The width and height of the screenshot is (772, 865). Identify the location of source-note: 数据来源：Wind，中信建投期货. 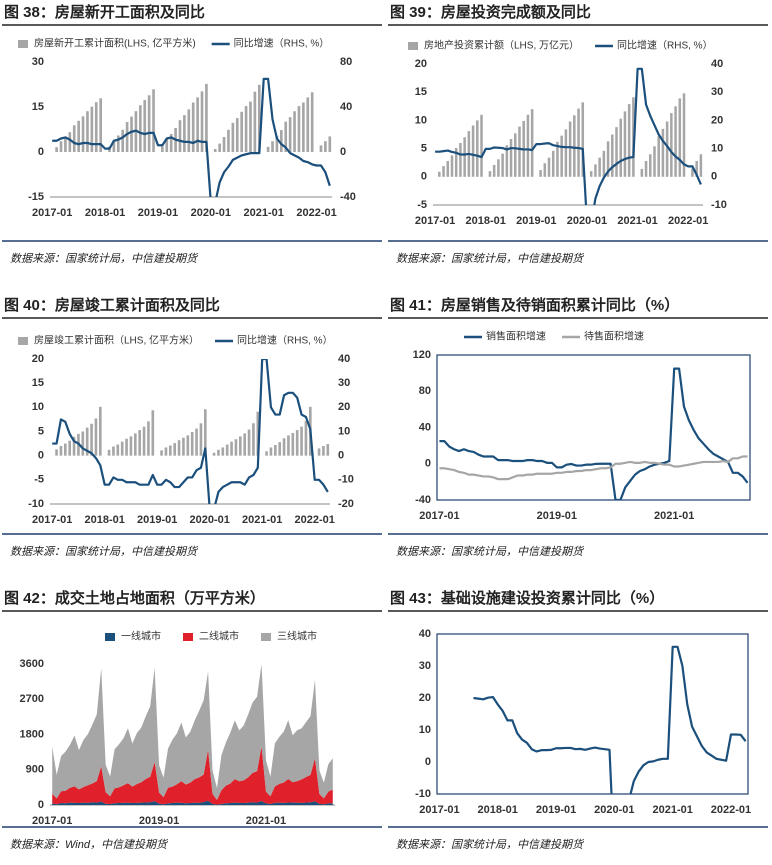
(89, 844).